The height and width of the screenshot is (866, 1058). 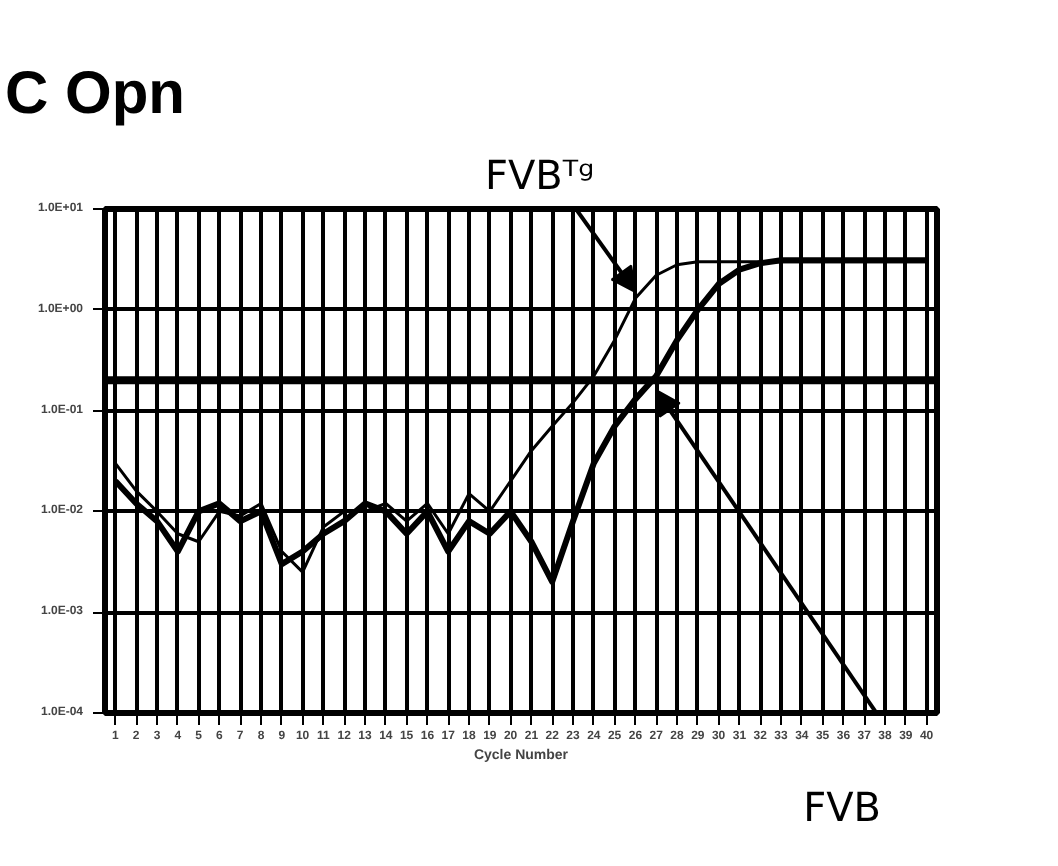 What do you see at coordinates (842, 807) in the screenshot?
I see `annotation: FVB` at bounding box center [842, 807].